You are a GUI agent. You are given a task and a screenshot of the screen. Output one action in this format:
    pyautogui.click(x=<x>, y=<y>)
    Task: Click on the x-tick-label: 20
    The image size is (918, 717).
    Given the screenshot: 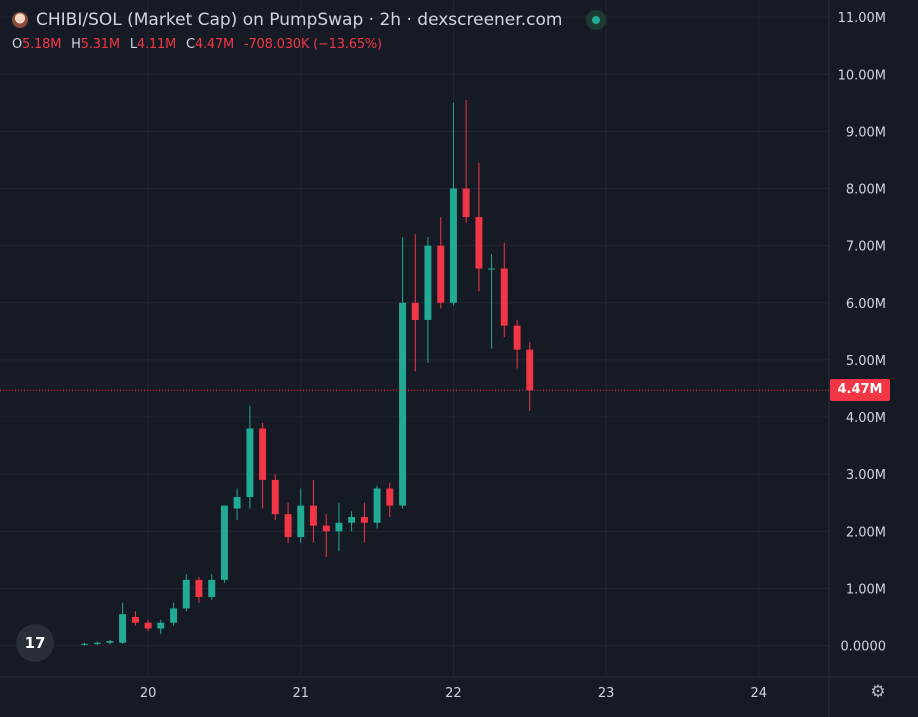 What is the action you would take?
    pyautogui.click(x=148, y=693)
    